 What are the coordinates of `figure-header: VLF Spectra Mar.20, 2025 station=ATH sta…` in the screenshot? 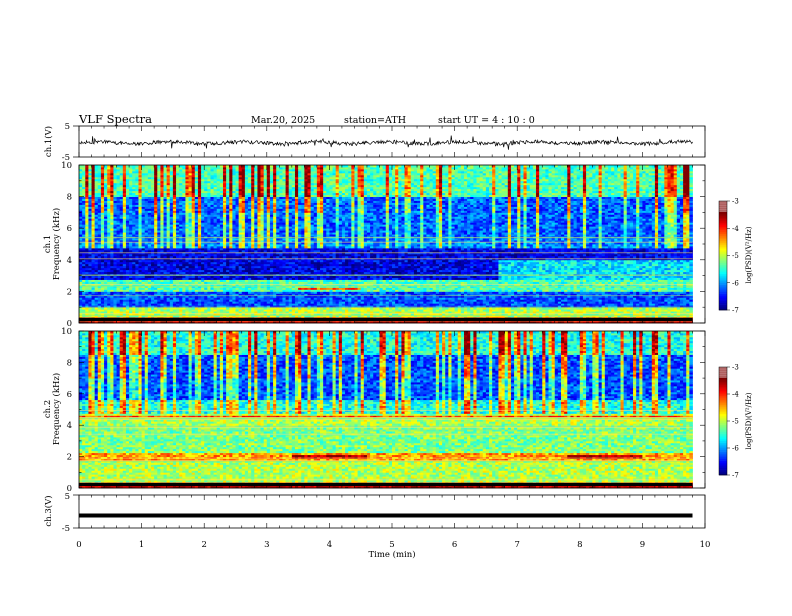 It's located at (306, 119).